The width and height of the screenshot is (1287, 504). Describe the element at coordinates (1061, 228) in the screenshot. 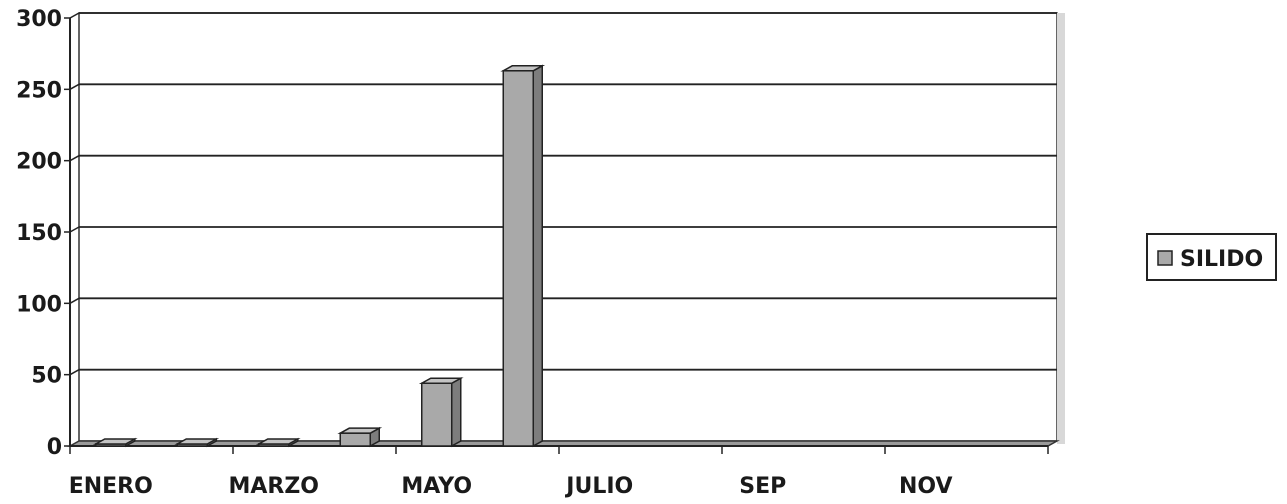

I see `side-shade` at that location.